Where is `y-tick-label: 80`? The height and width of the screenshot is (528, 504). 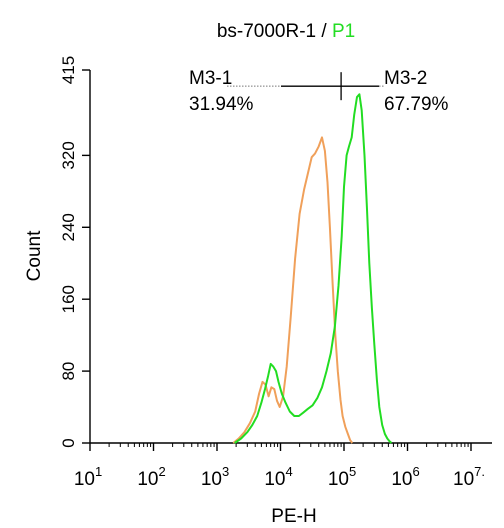
y-tick-label: 80 is located at coordinates (68, 371).